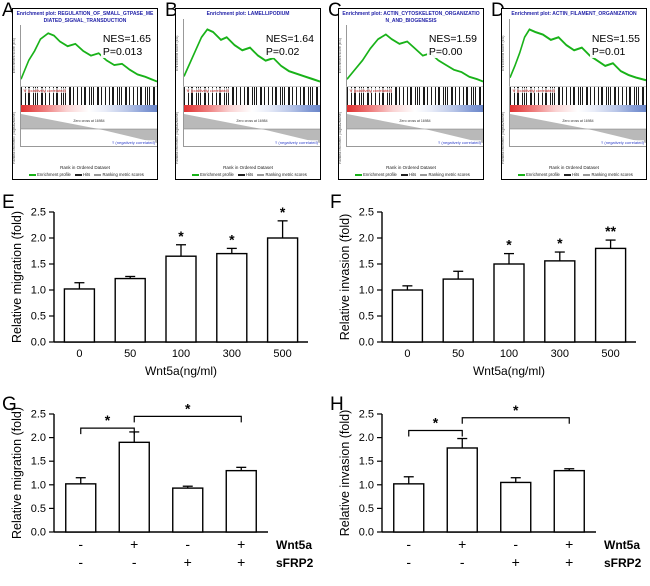  What do you see at coordinates (445, 51) in the screenshot?
I see `p-value: P=0.00` at bounding box center [445, 51].